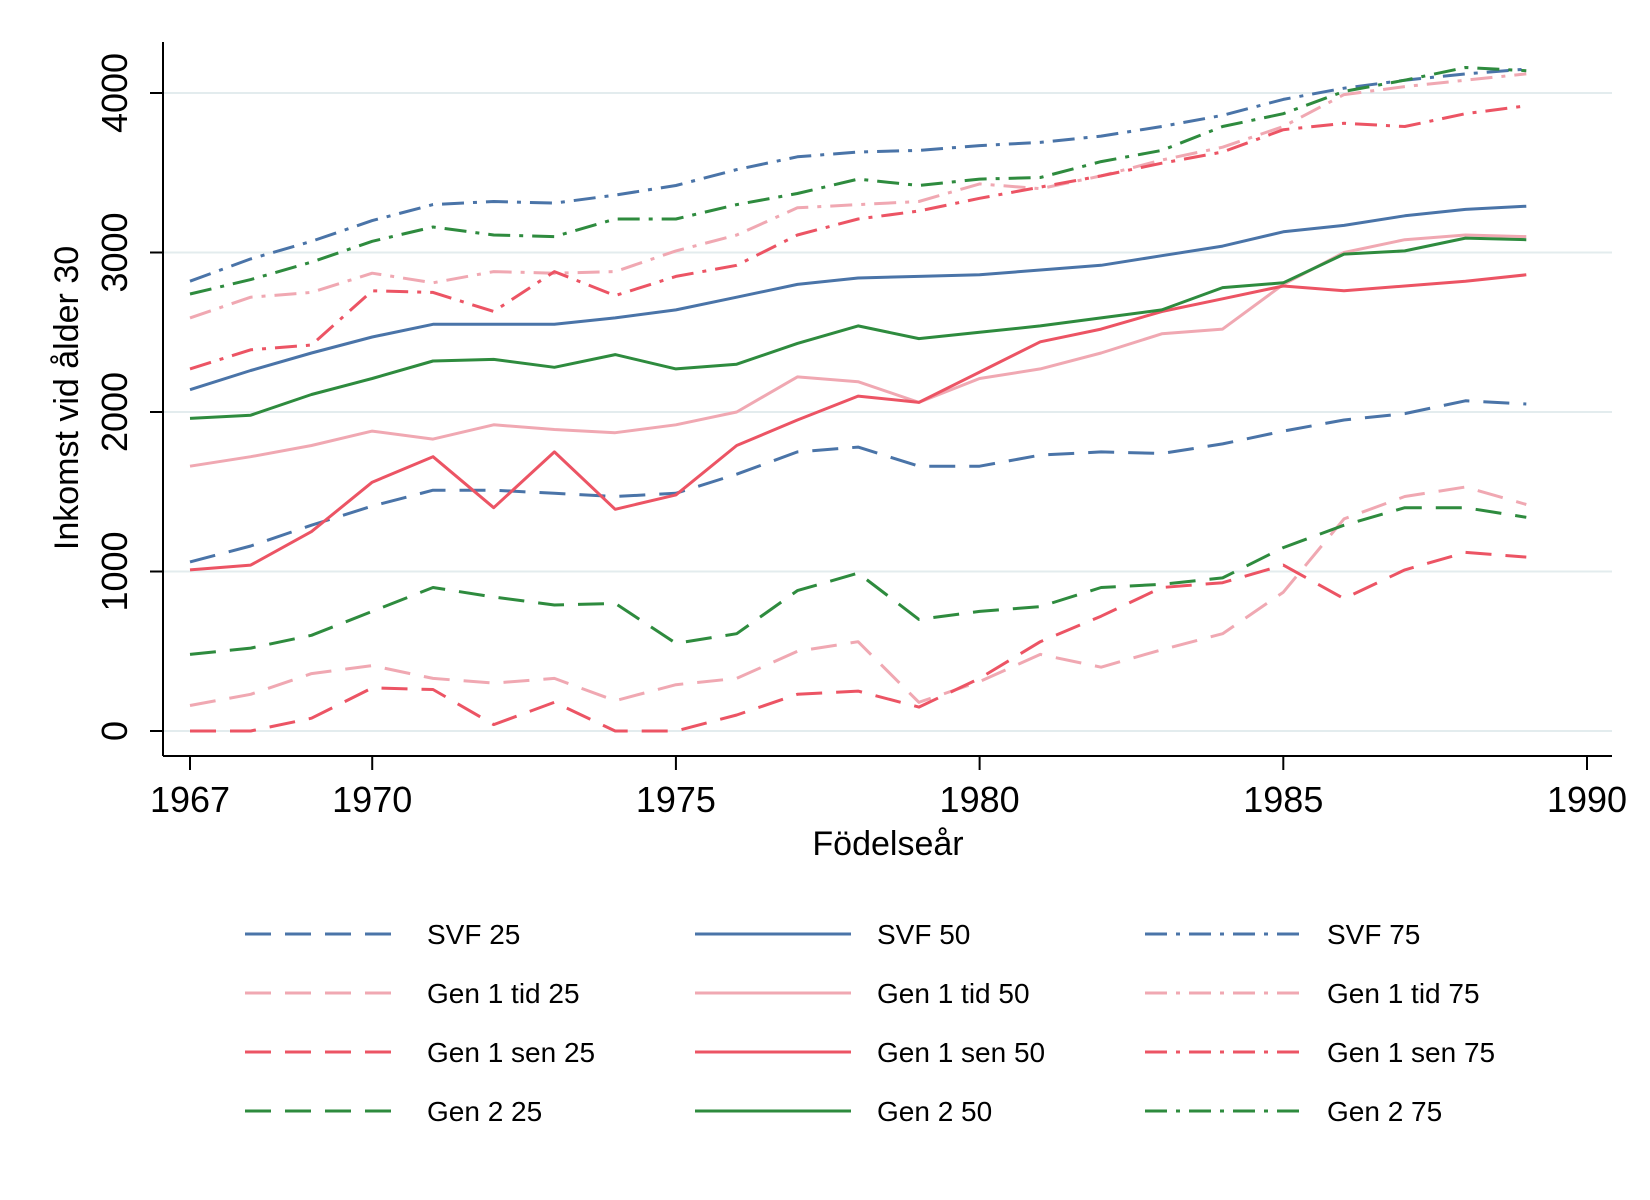 This screenshot has width=1650, height=1200. What do you see at coordinates (1283, 799) in the screenshot?
I see `x-tick-label: 1985` at bounding box center [1283, 799].